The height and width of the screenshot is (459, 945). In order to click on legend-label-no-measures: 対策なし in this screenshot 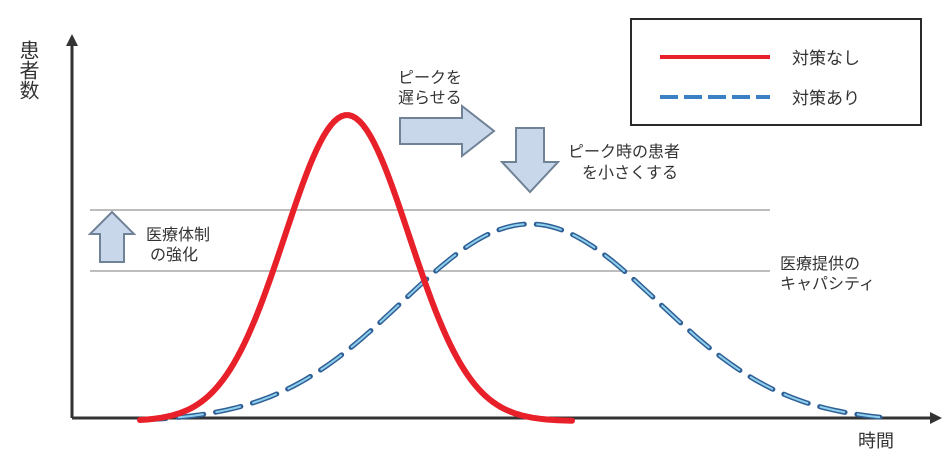, I will do `click(826, 59)`.